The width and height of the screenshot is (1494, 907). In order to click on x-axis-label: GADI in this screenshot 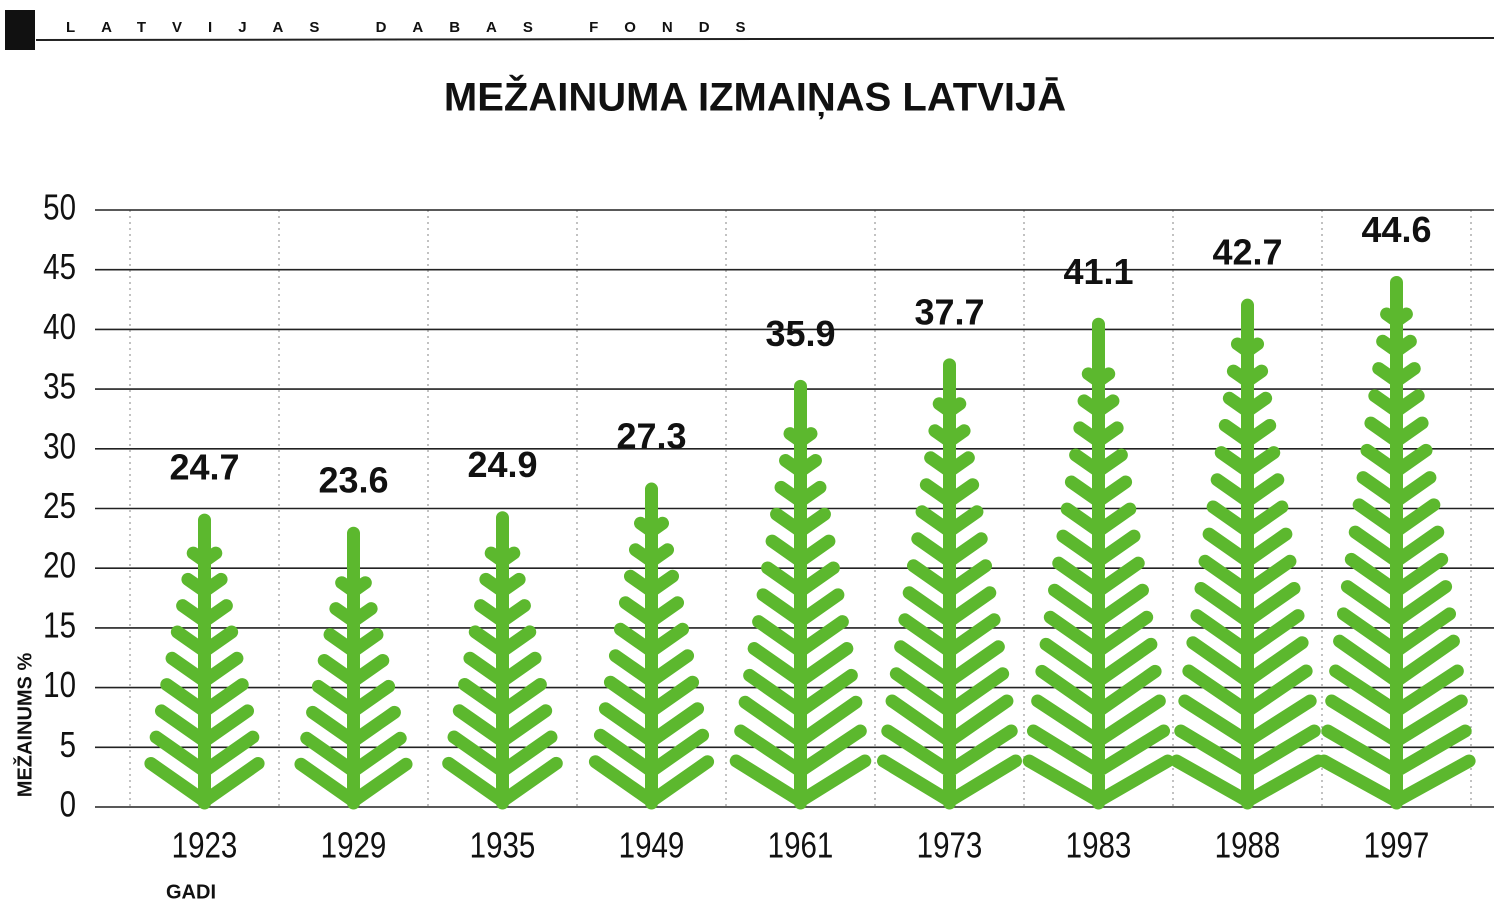, I will do `click(191, 892)`.